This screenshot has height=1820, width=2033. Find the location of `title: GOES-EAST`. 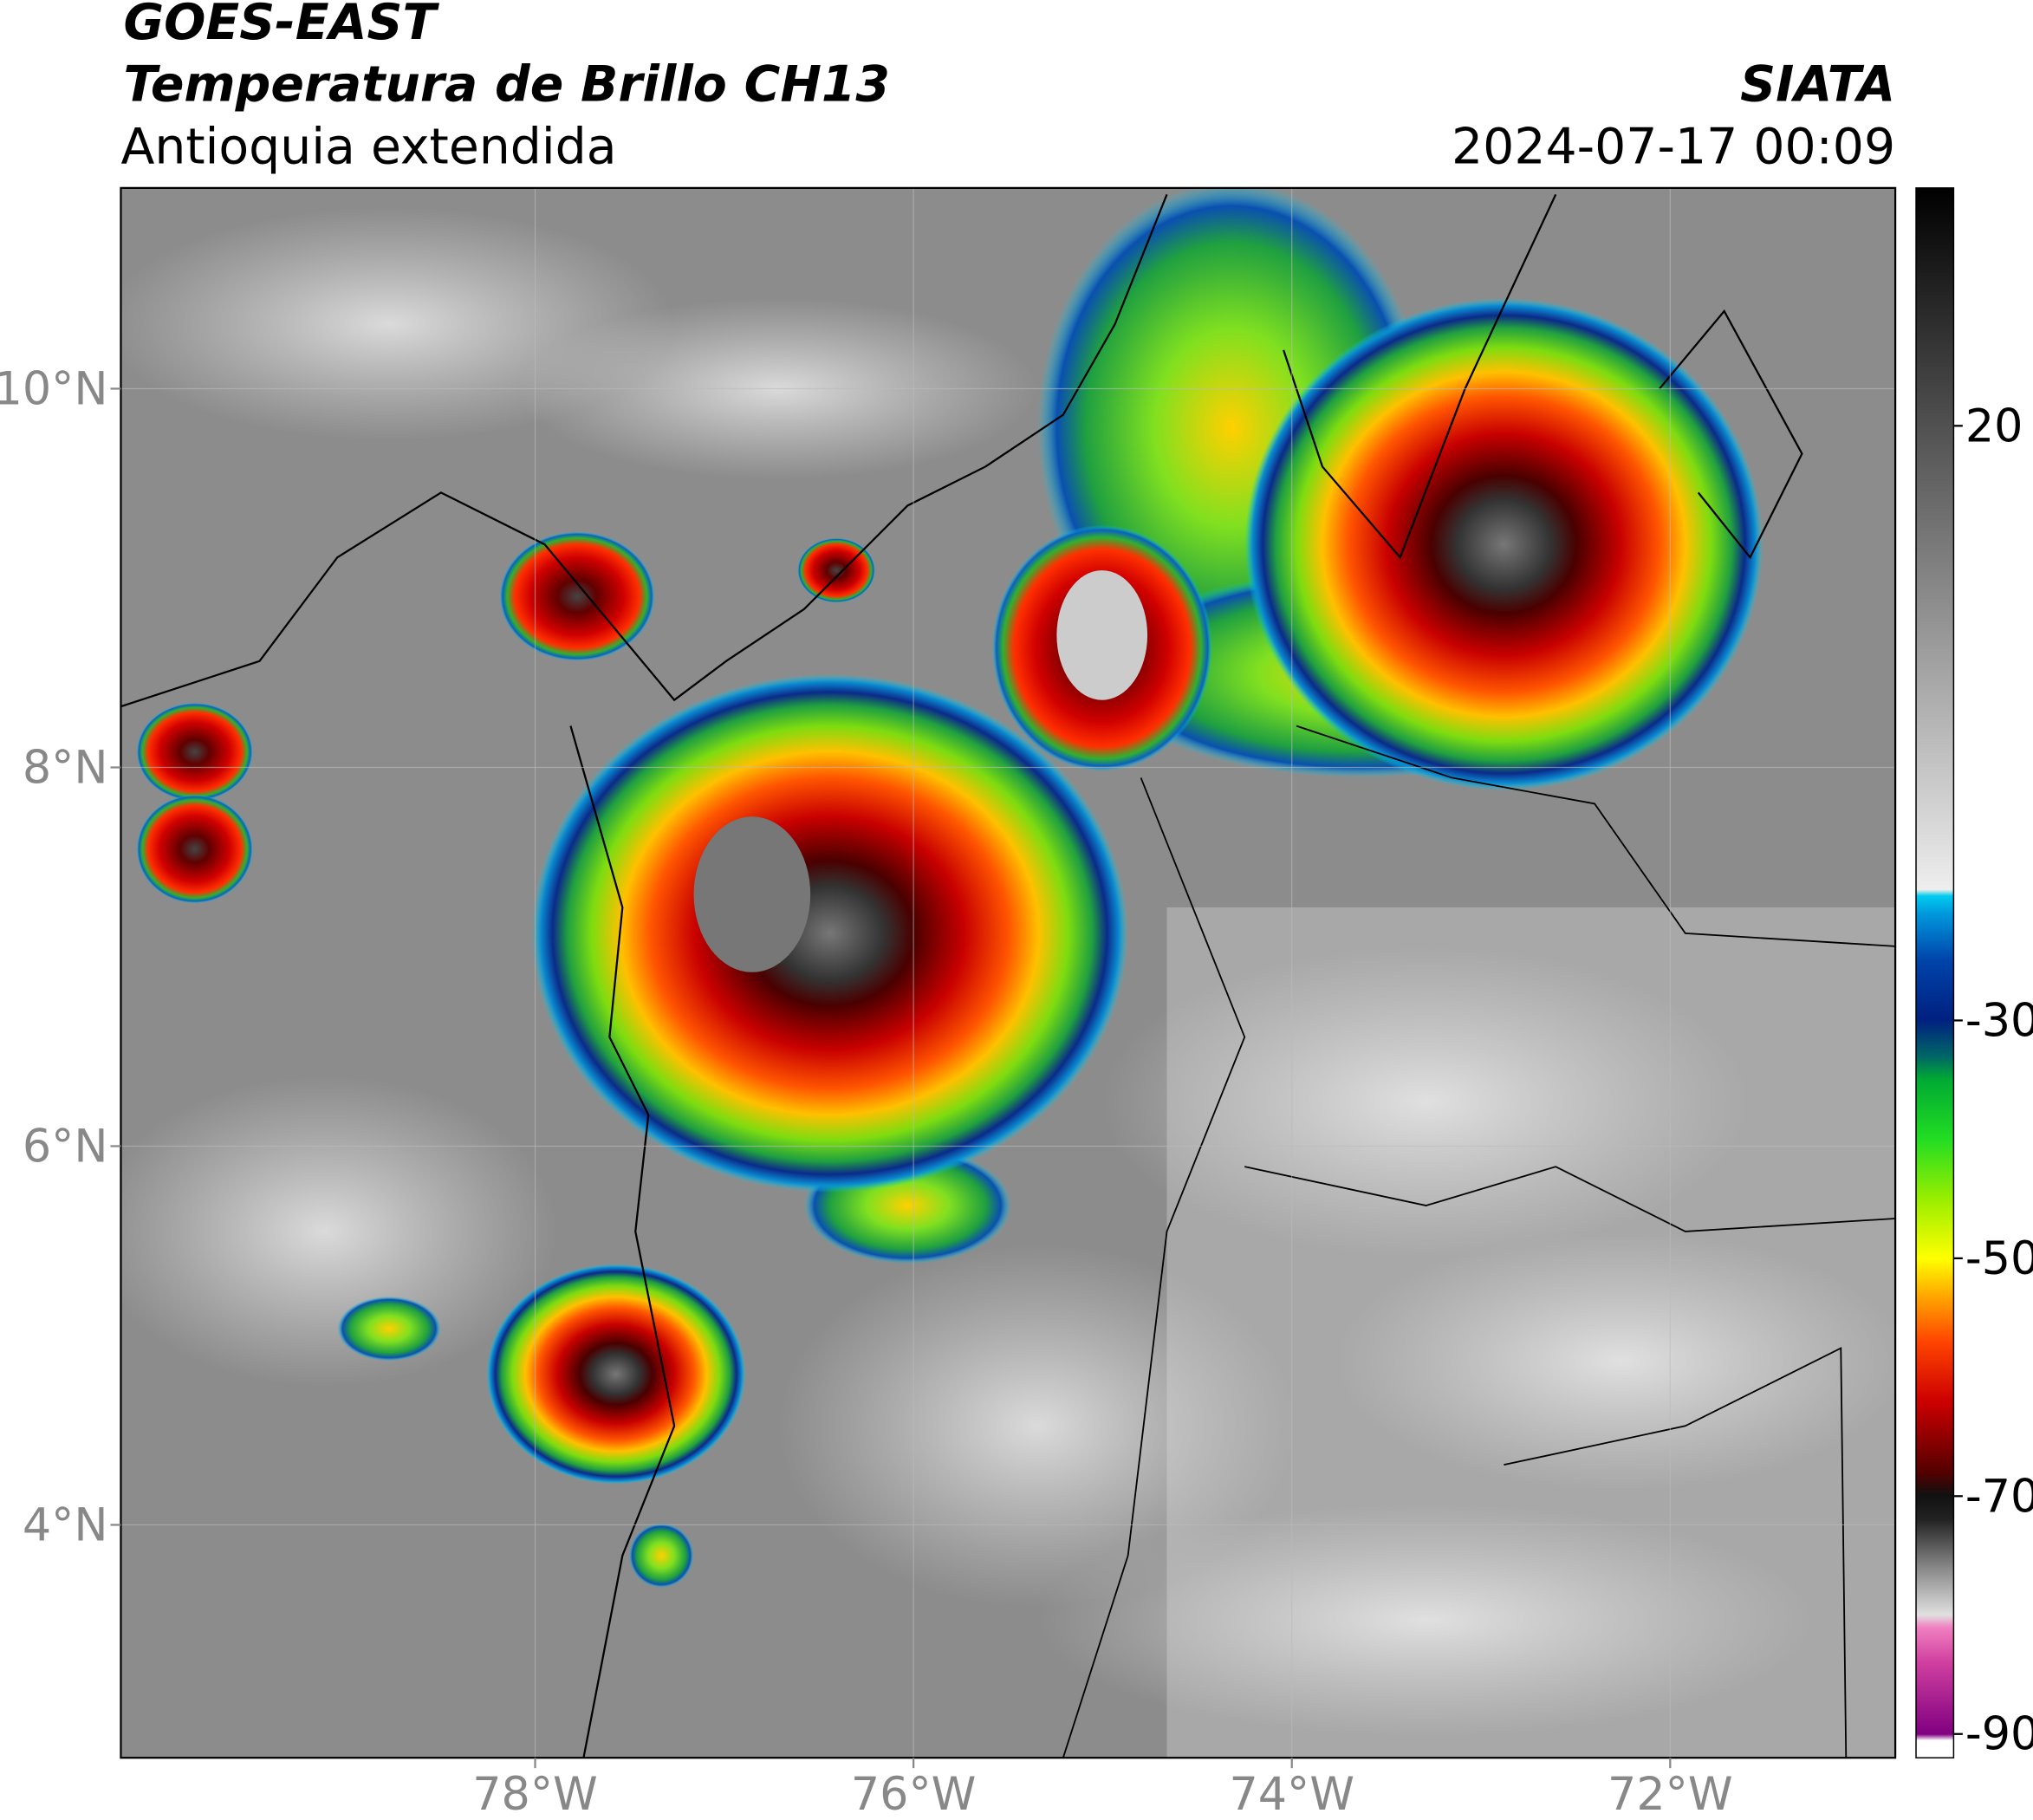

title: GOES-EAST is located at coordinates (281, 25).